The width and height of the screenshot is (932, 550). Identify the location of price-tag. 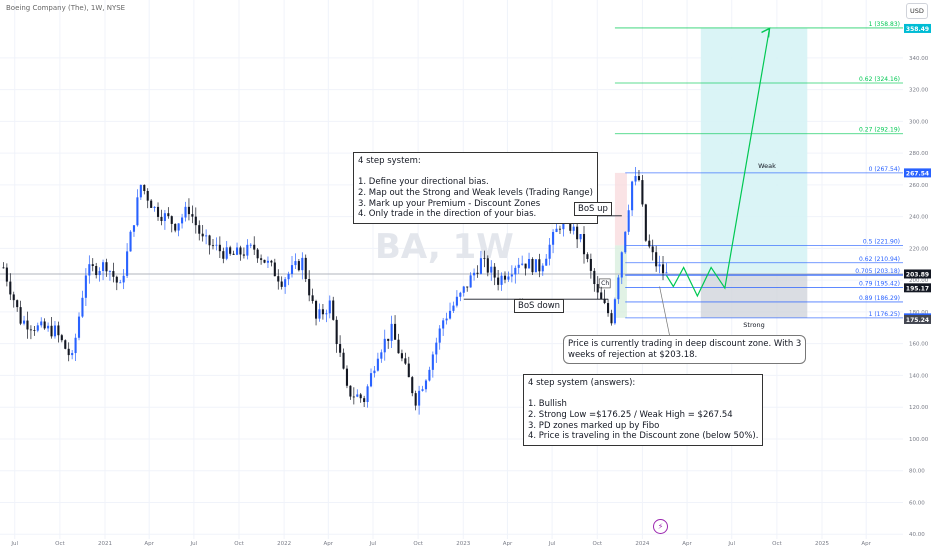
(917, 28).